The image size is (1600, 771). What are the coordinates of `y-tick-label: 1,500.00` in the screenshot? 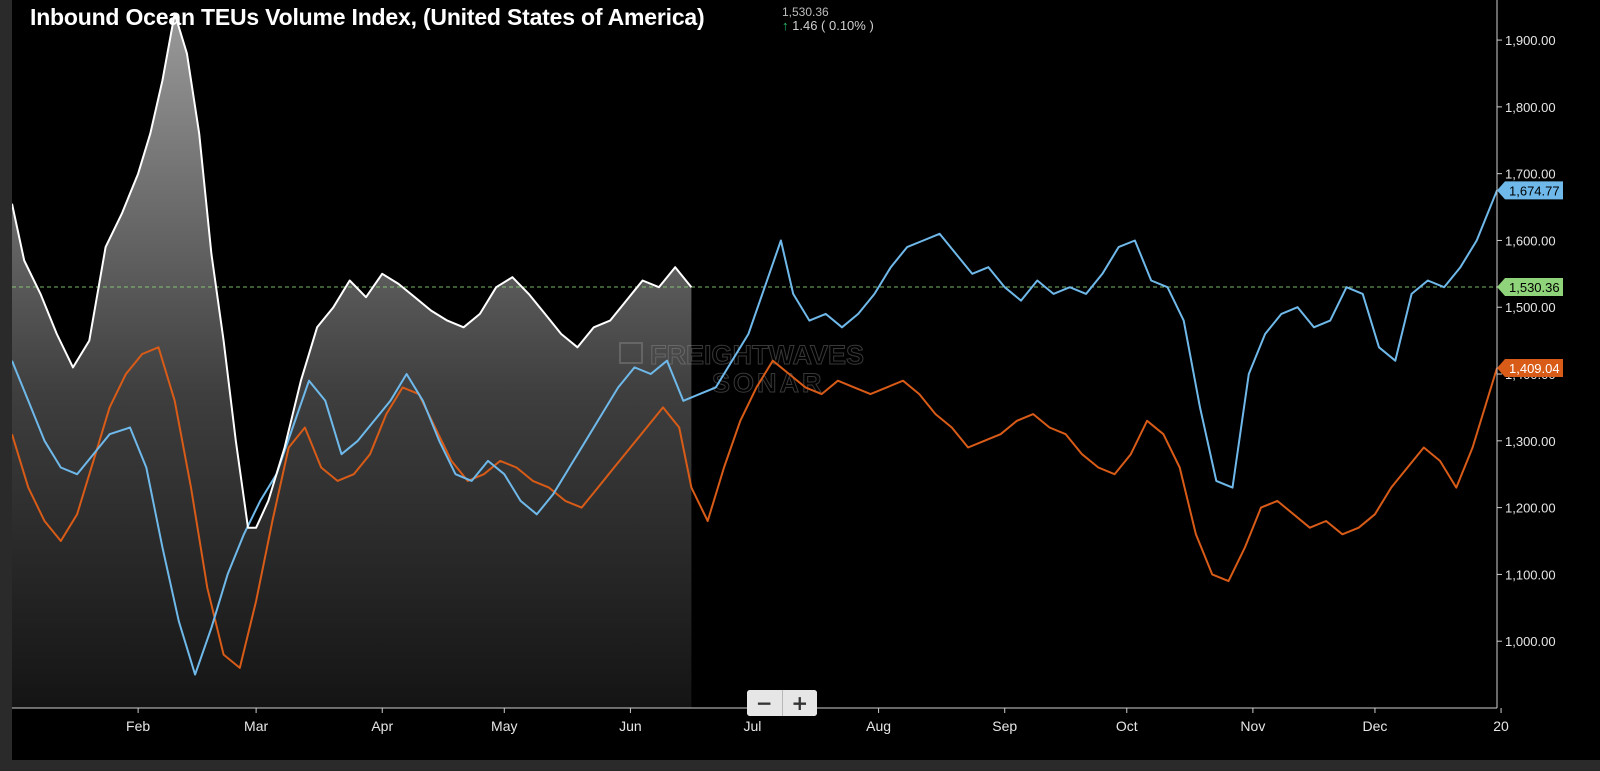 It's located at (1530, 307).